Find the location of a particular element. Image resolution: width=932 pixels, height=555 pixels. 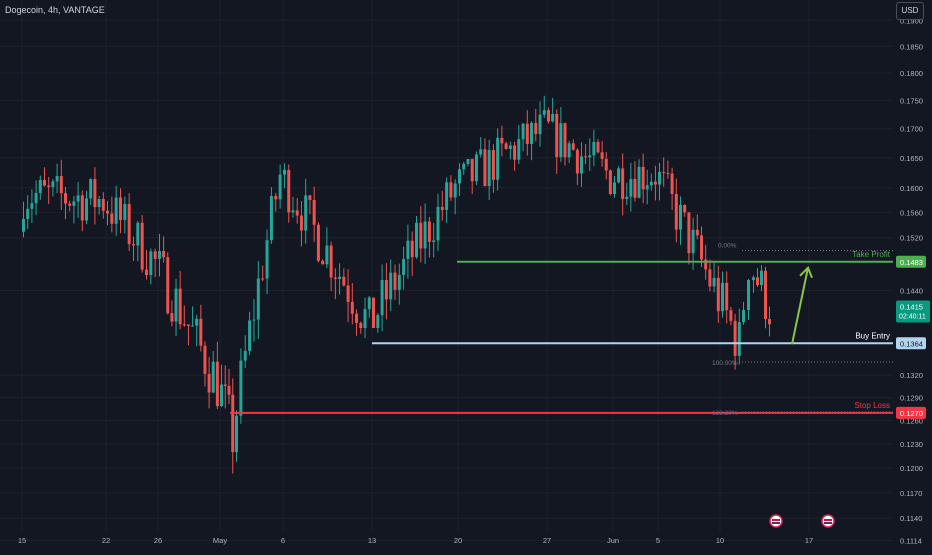

y-tick-label: 0.1290 is located at coordinates (911, 398).